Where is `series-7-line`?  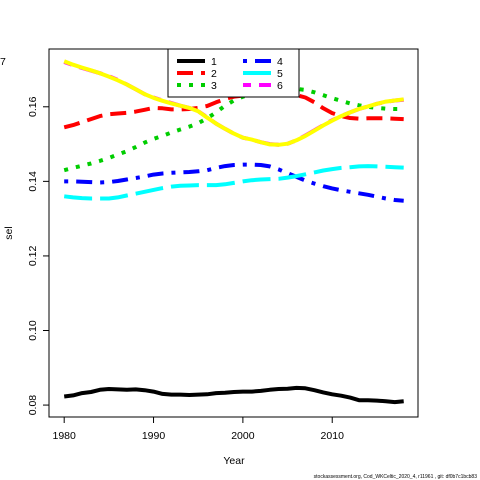
series-7-line is located at coordinates (233, 103).